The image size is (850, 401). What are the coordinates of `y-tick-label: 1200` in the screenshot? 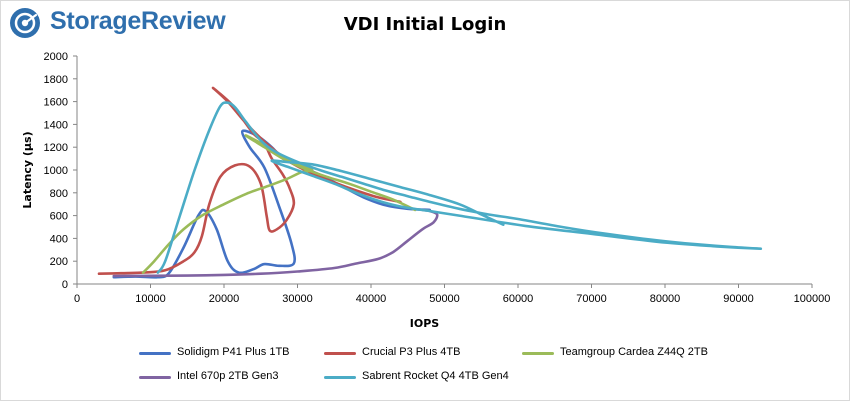 It's located at (56, 148).